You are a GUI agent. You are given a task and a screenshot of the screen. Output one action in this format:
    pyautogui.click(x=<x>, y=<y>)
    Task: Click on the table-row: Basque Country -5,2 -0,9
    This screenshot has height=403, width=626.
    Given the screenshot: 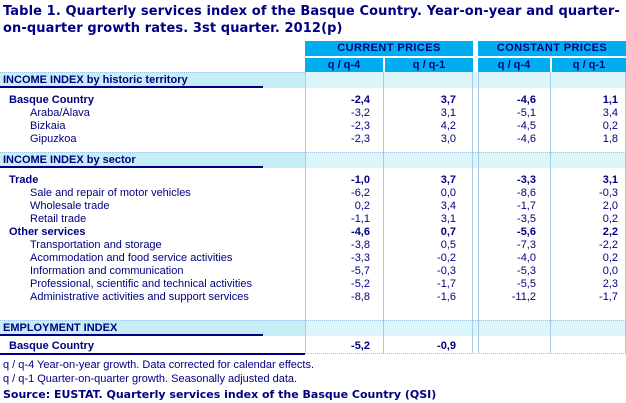 What is the action you would take?
    pyautogui.click(x=313, y=346)
    